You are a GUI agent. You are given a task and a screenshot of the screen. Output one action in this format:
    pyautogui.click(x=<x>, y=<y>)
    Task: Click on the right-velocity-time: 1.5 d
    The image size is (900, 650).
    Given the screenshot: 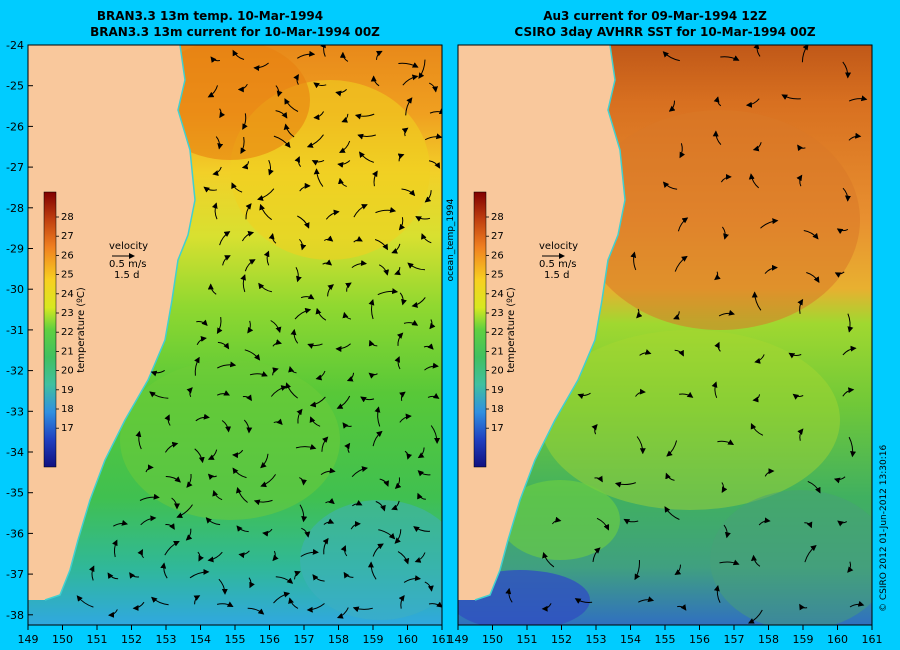 What is the action you would take?
    pyautogui.click(x=556, y=275)
    